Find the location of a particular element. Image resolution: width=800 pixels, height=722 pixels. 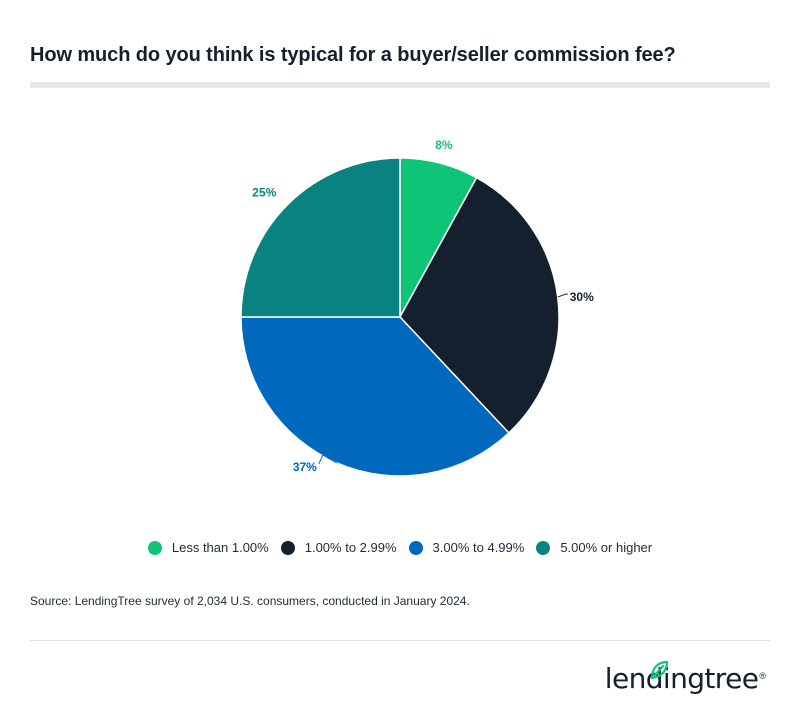

legend-item-1-to-2-99: 1.00% to 2.99% is located at coordinates (338, 547).